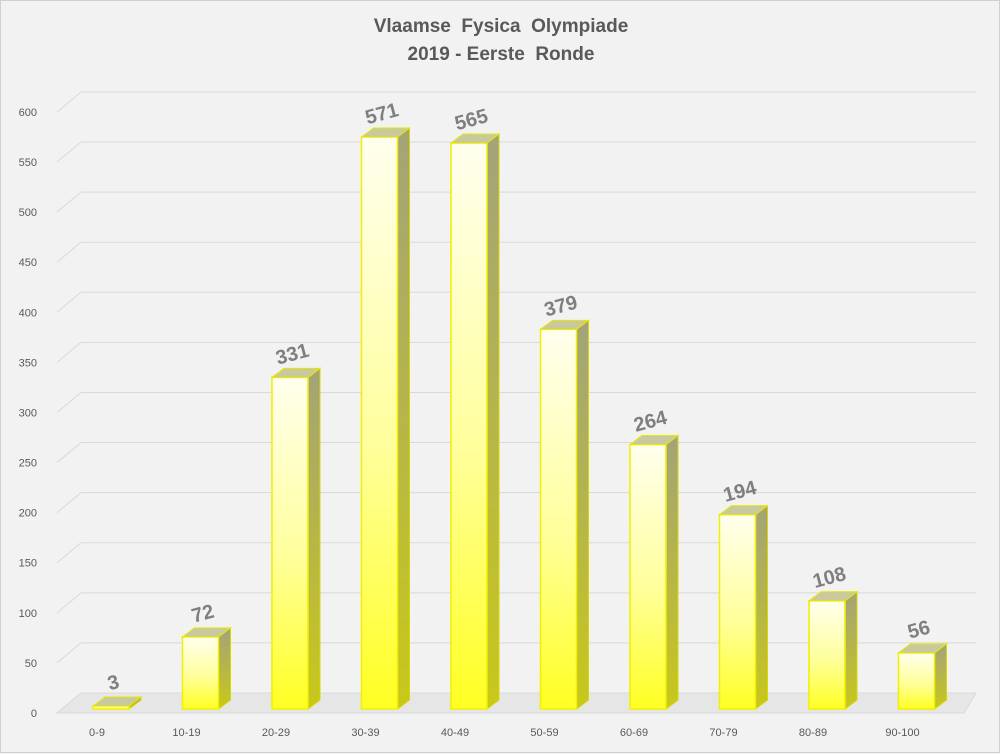  Describe the element at coordinates (918, 630) in the screenshot. I see `value-label: 56` at that location.